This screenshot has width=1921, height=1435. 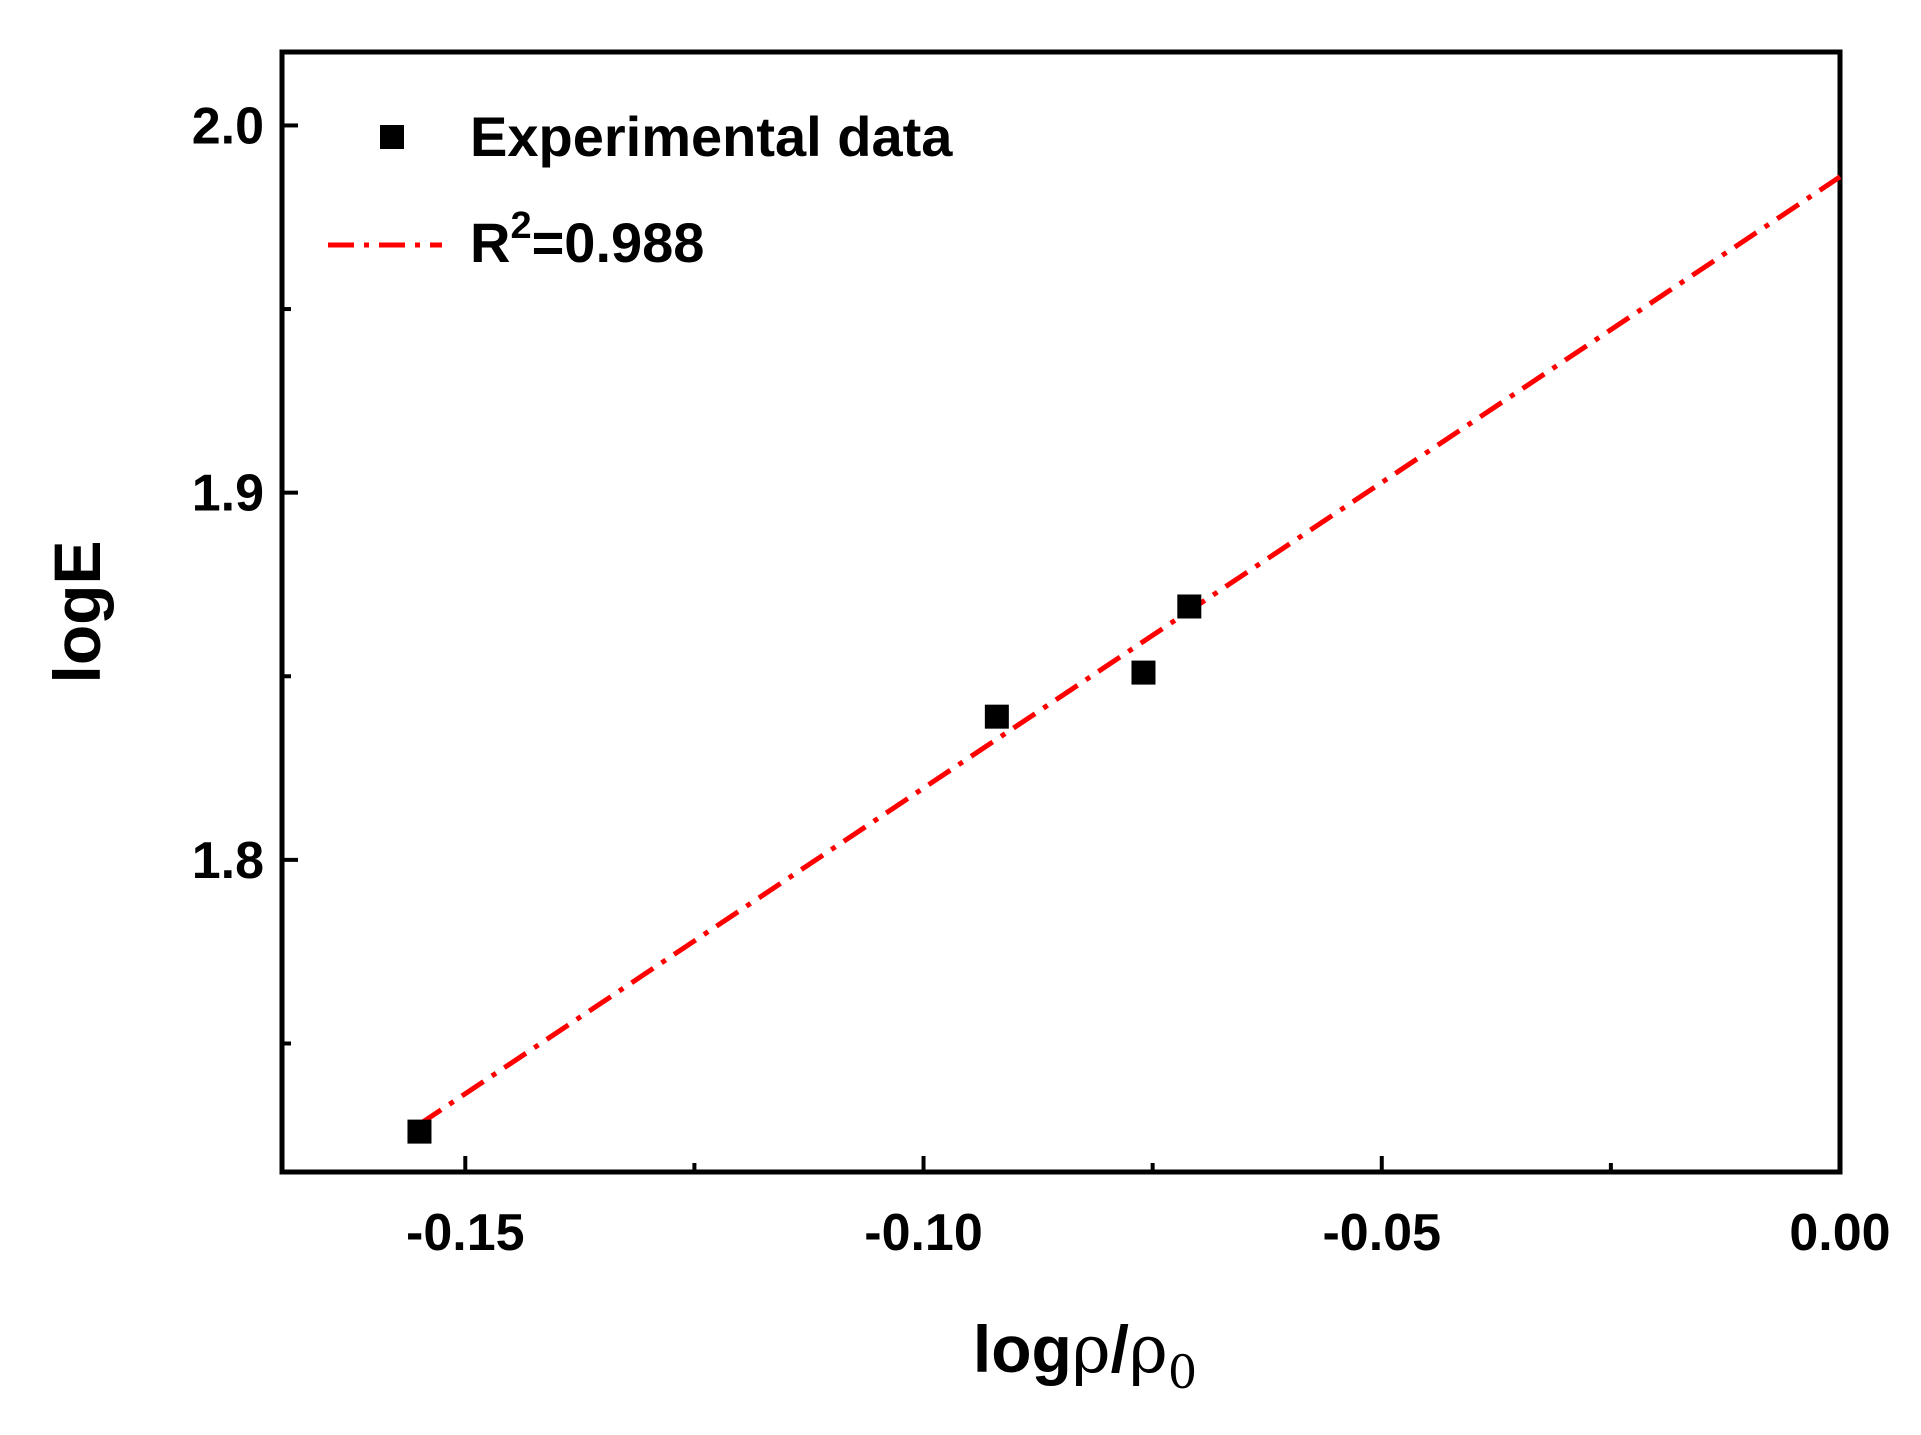 What do you see at coordinates (245, 571) in the screenshot?
I see `y-axis: 1.8 1.9 2.0` at bounding box center [245, 571].